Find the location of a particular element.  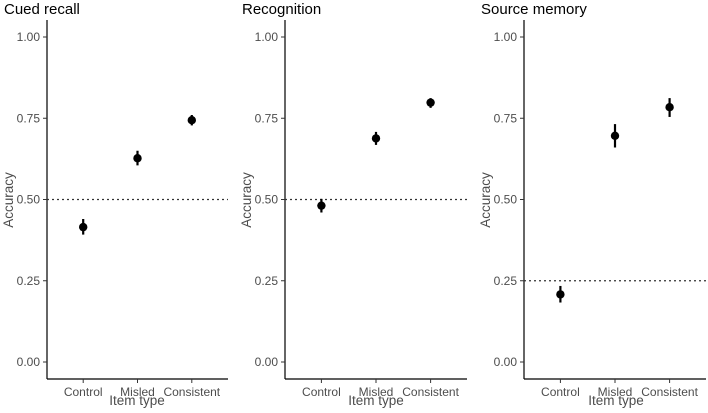

panel-title: Recognition is located at coordinates (281, 9).